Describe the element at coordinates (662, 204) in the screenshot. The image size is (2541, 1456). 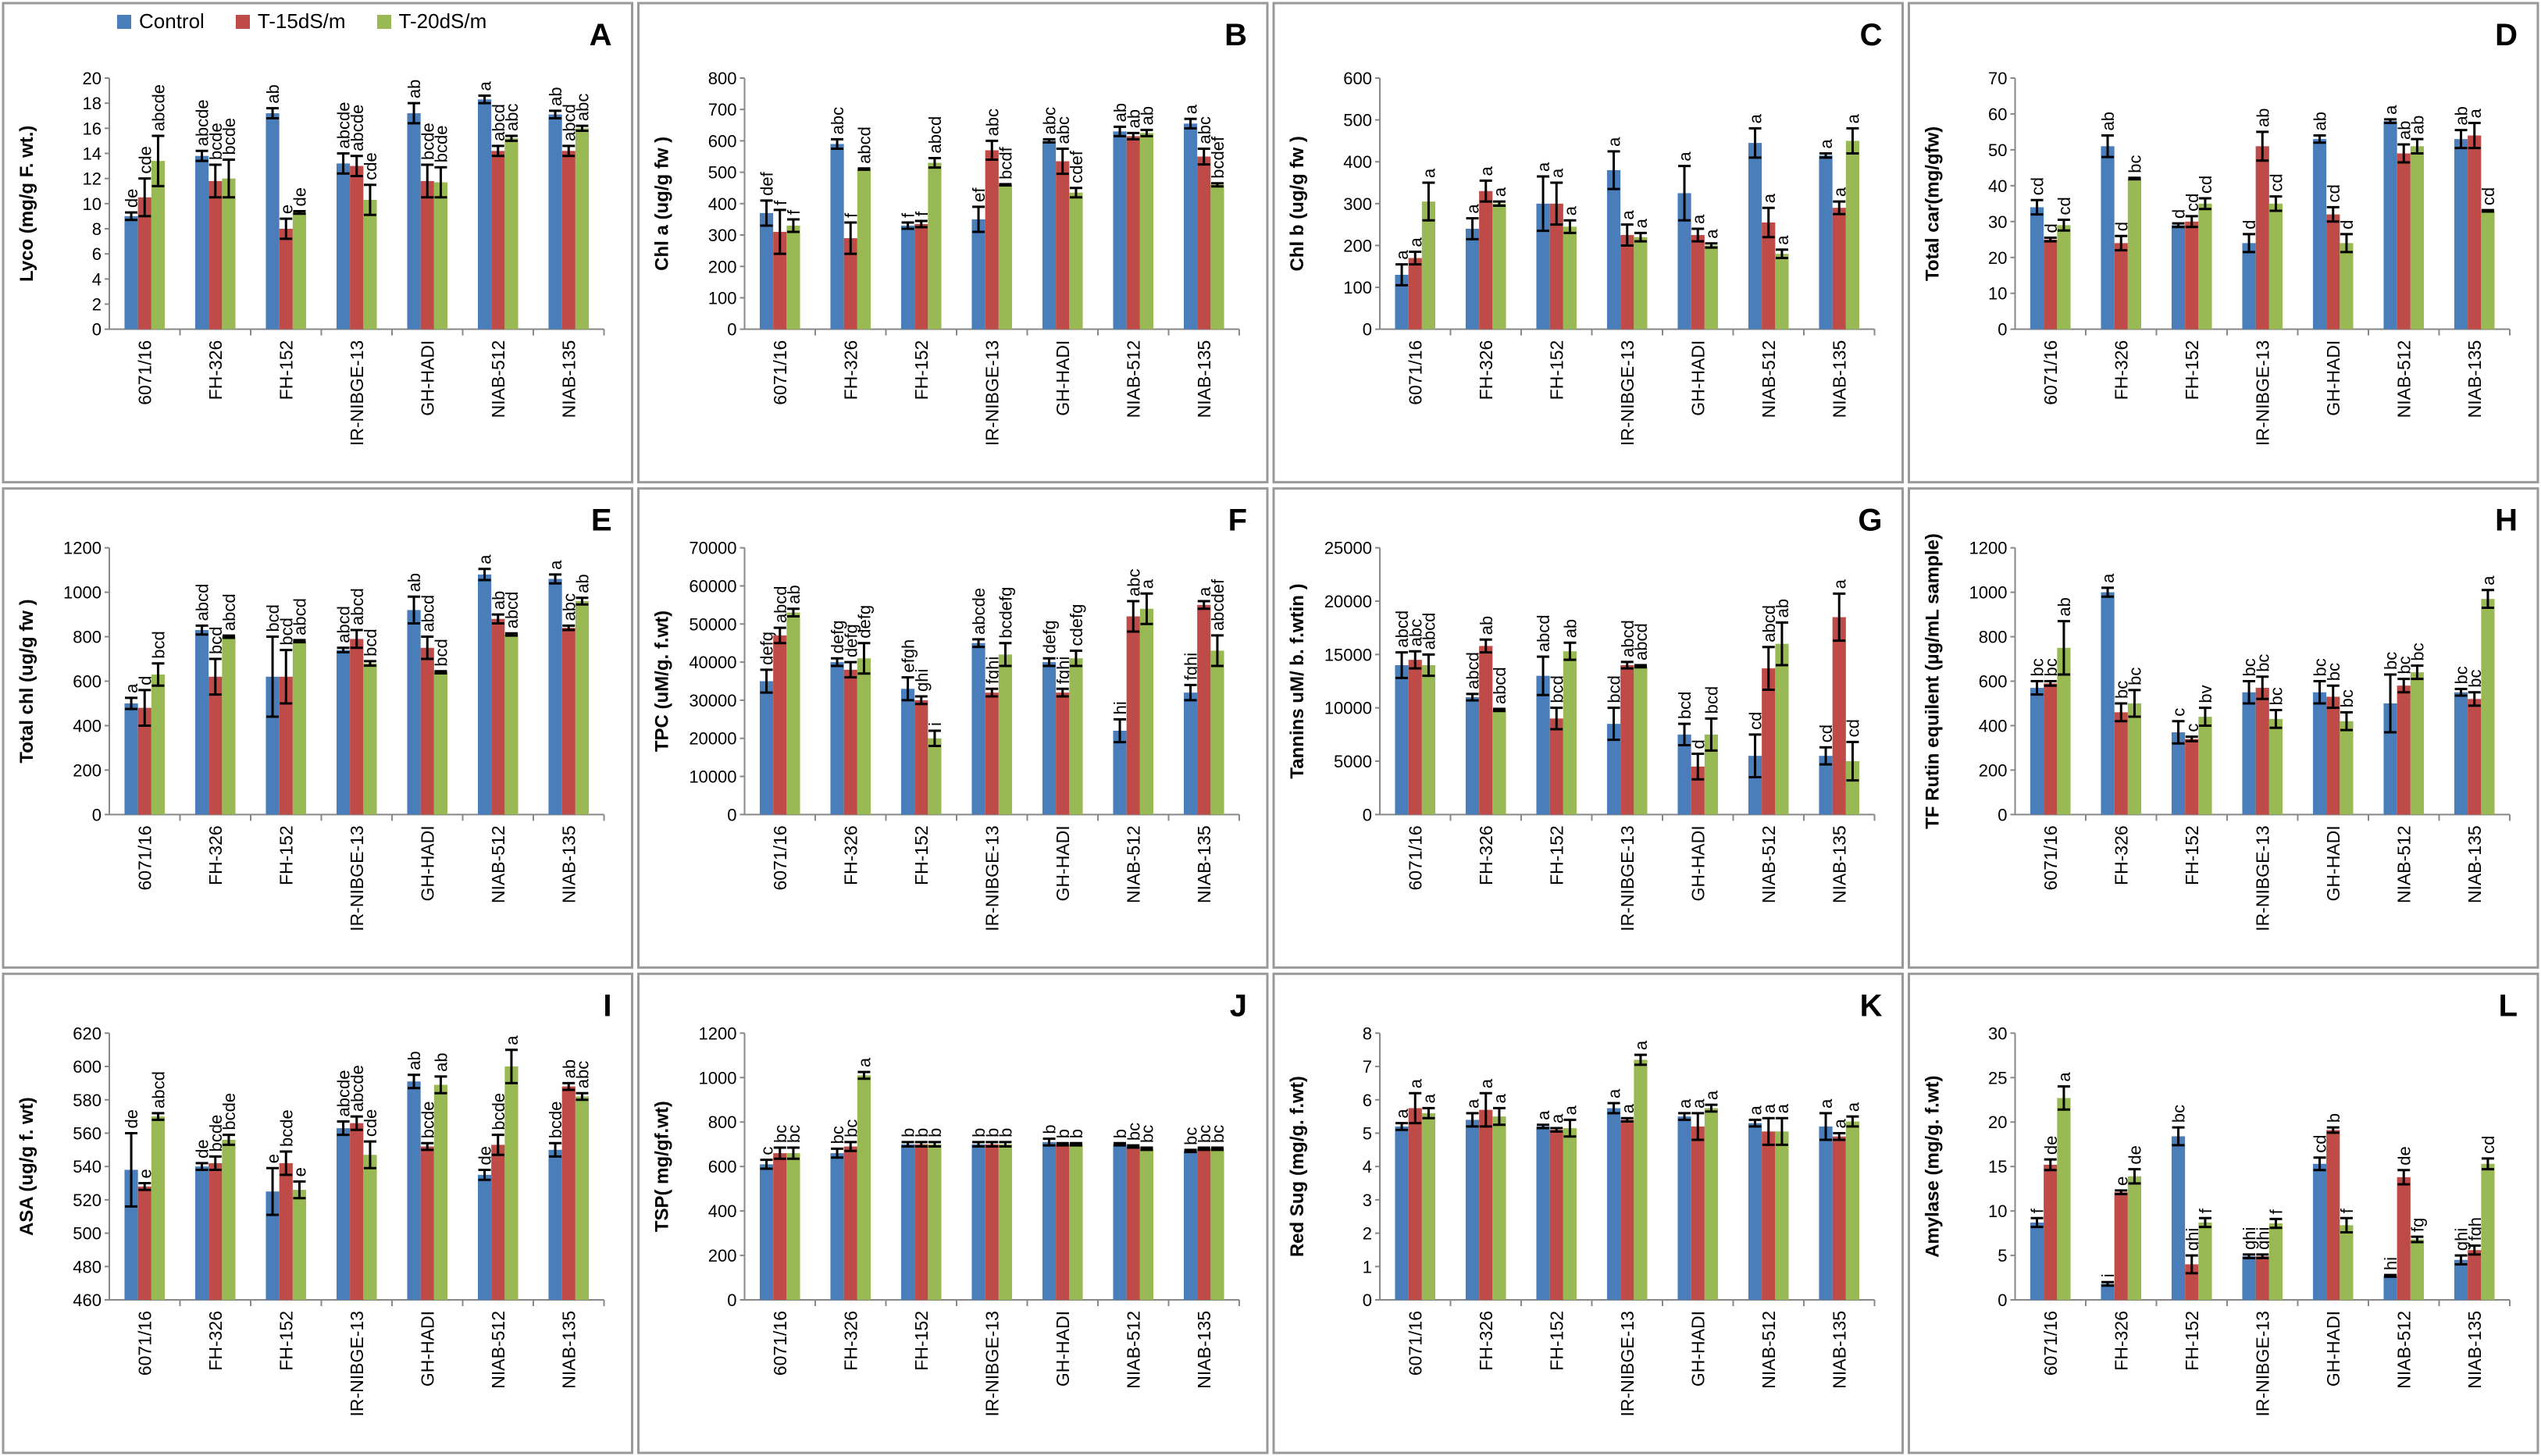
I see `y-axis-label: Chl a (ug/g fw )` at that location.